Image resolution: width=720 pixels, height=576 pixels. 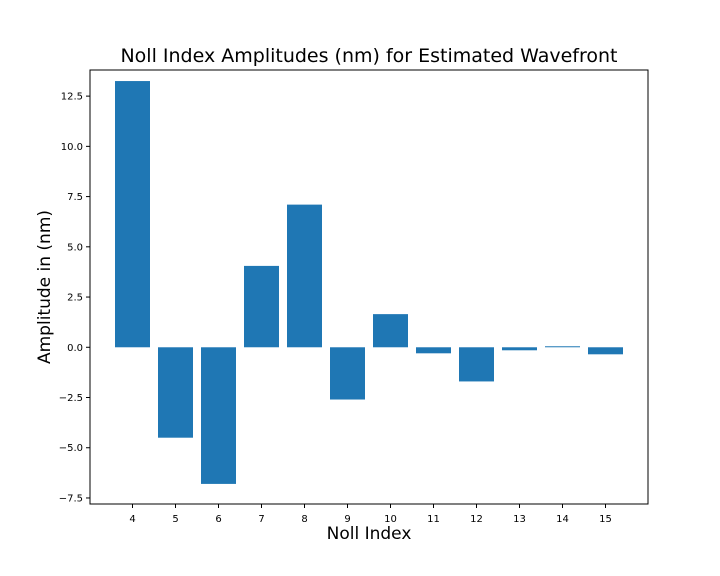 I want to click on x-tick-label: 9, so click(x=347, y=519).